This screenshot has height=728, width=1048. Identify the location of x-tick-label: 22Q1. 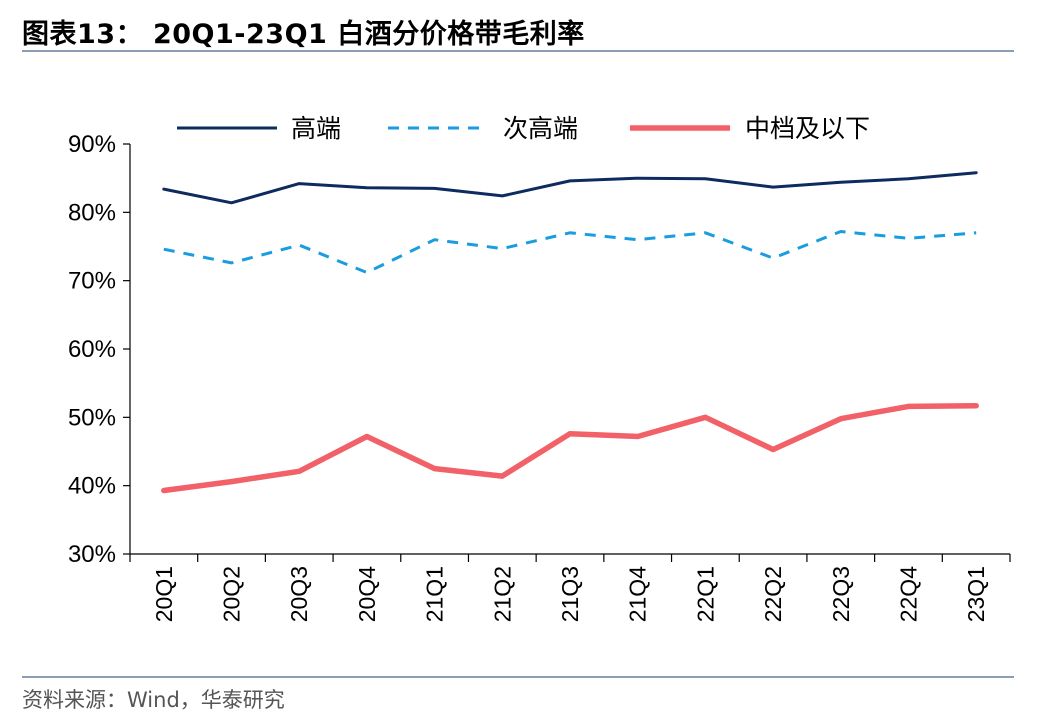
(705, 594).